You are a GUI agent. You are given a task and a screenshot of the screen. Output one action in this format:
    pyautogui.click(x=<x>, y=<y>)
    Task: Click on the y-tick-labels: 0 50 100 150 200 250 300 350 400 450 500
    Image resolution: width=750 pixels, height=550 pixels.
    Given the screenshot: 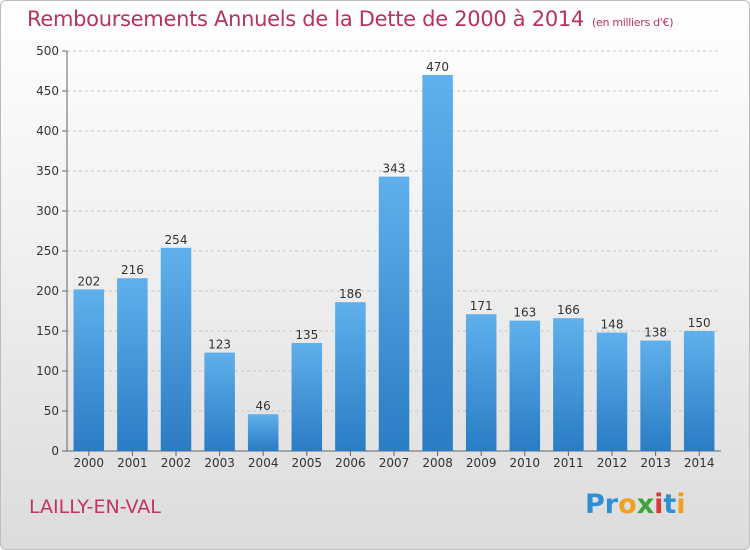 What is the action you would take?
    pyautogui.click(x=47, y=251)
    